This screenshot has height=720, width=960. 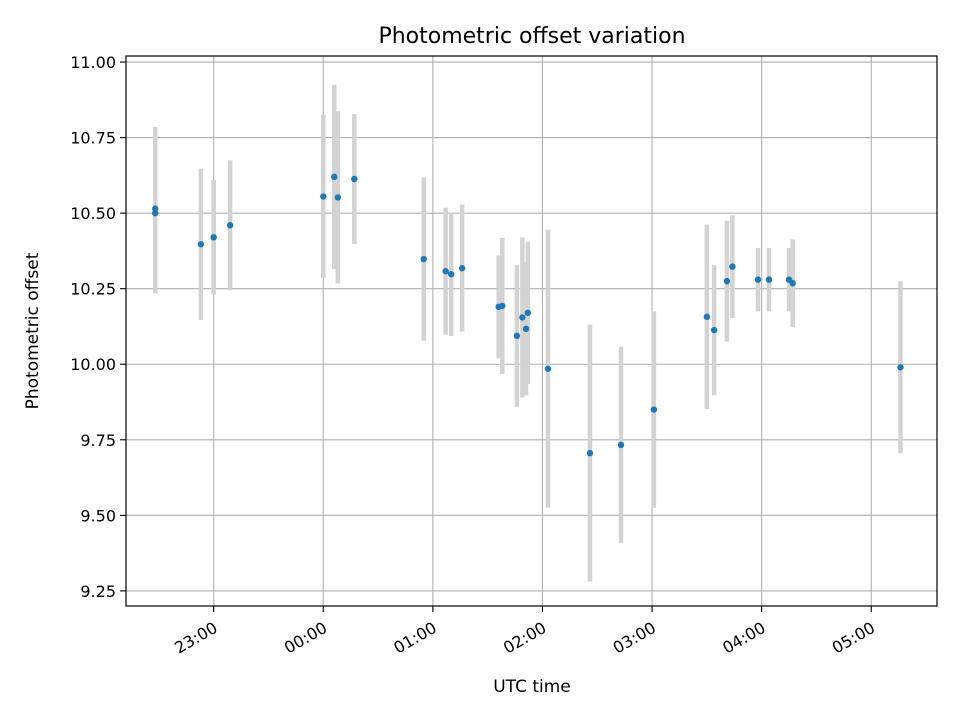 What do you see at coordinates (98, 515) in the screenshot?
I see `y-tick-label: 9.50` at bounding box center [98, 515].